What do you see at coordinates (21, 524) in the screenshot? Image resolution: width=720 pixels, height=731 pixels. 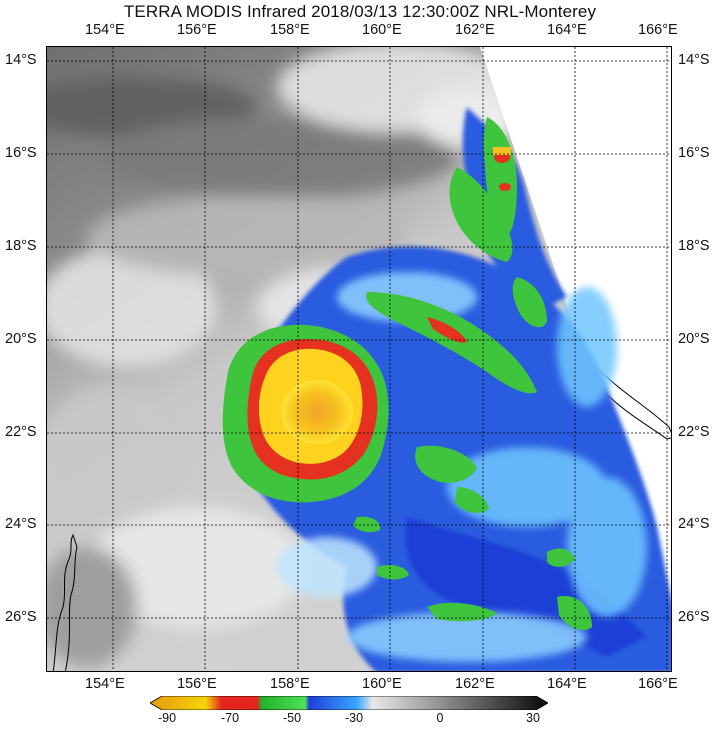 I see `left-lat-label: 24°S` at bounding box center [21, 524].